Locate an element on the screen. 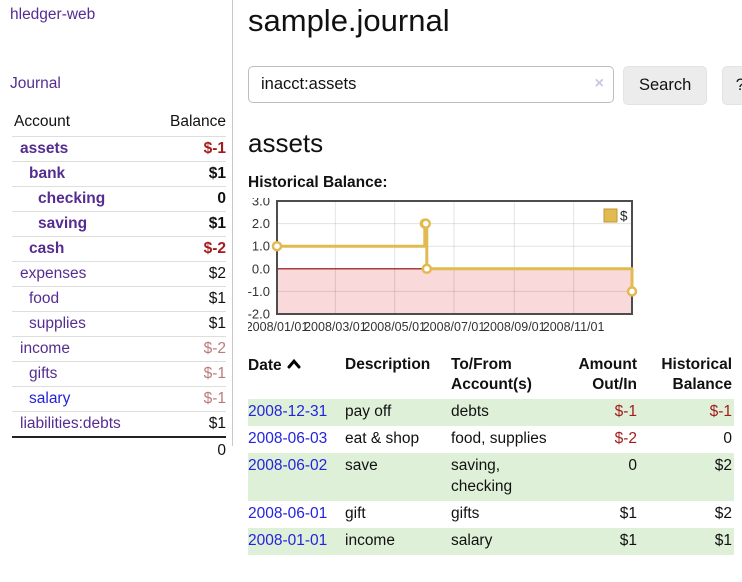 This screenshot has width=742, height=582. search-bar: × Search ? is located at coordinates (495, 85).